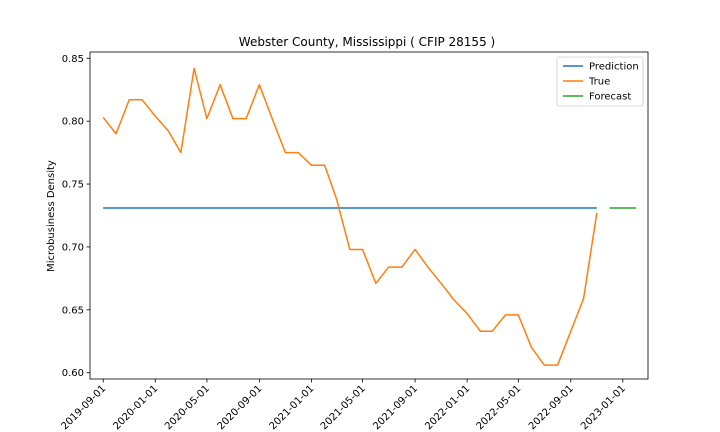  Describe the element at coordinates (73, 310) in the screenshot. I see `y-tick-label: 0.65` at that location.